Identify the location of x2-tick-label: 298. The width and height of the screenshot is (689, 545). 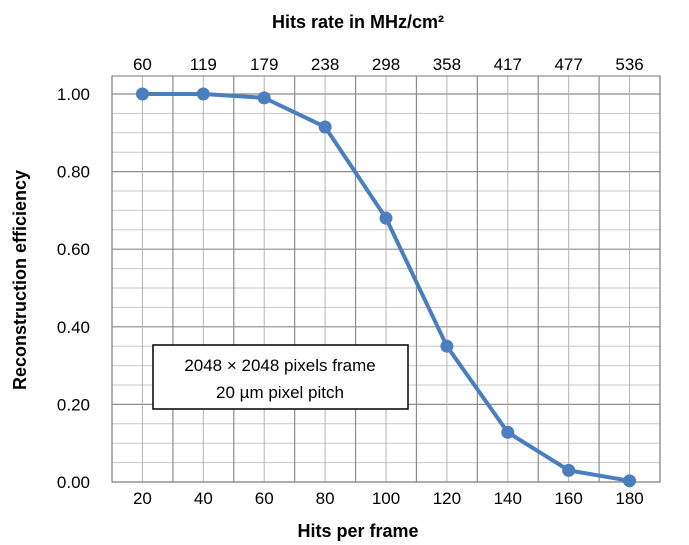
(386, 64).